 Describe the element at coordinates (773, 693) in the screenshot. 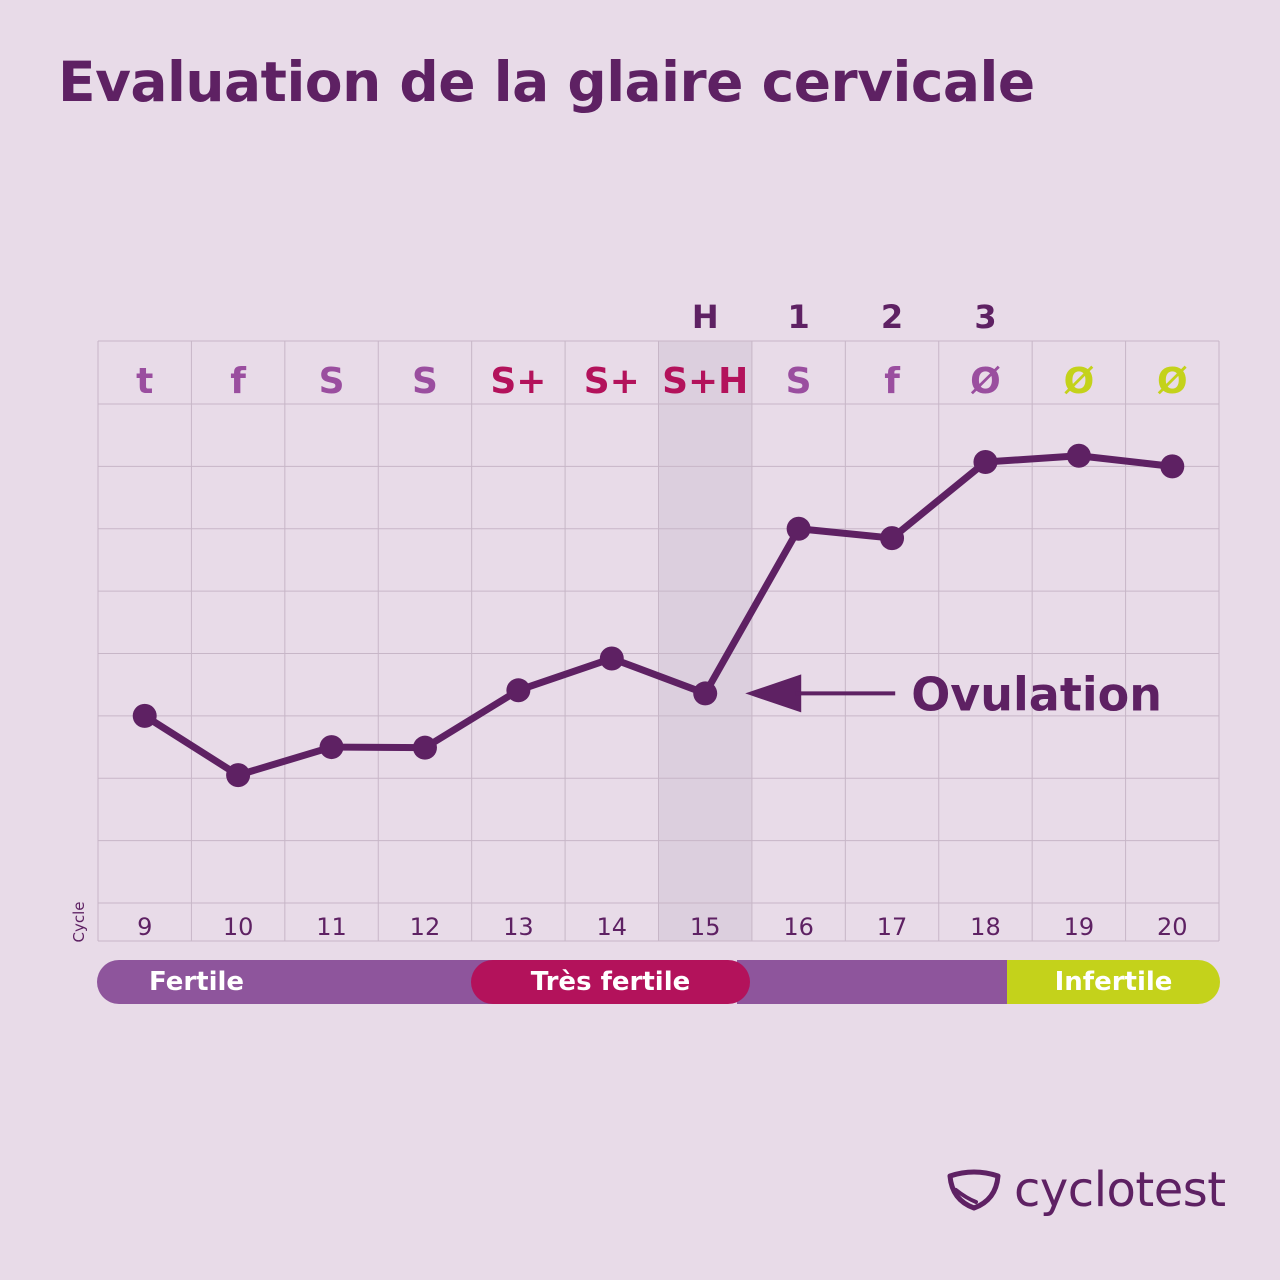

I see `ovulation-arrow-head` at that location.